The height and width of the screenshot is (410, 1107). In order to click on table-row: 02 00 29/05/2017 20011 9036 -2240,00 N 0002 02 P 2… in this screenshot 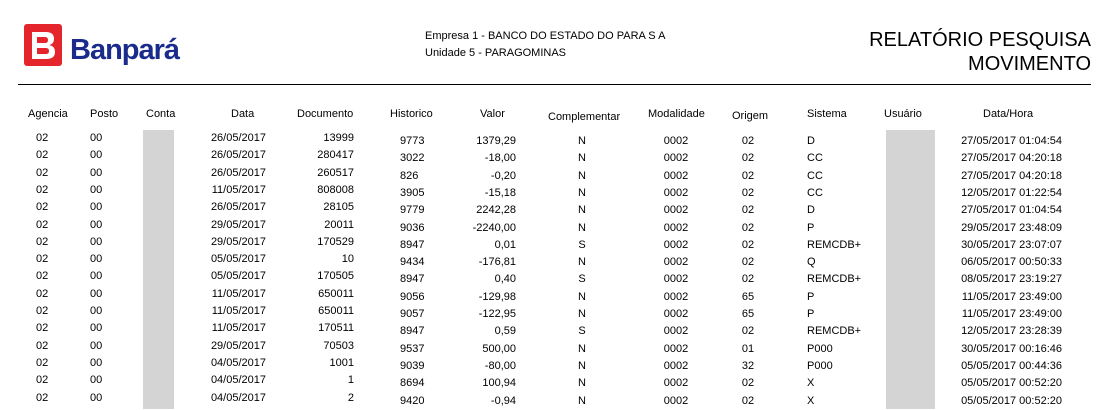, I will do `click(553, 225)`.